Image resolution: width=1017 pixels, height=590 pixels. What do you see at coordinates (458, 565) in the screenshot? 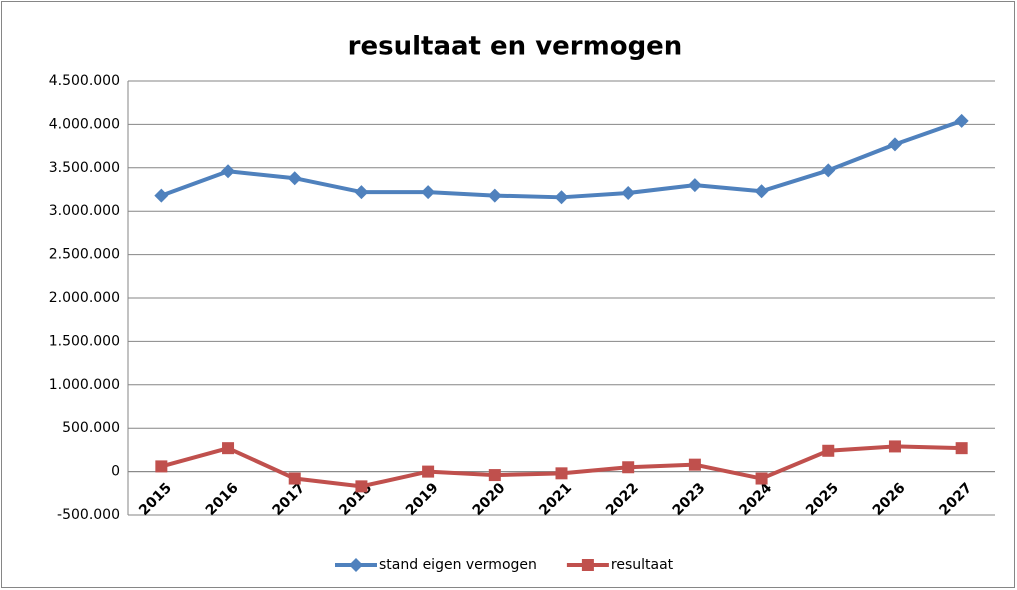
I see `legend-label: stand eigen vermogen` at bounding box center [458, 565].